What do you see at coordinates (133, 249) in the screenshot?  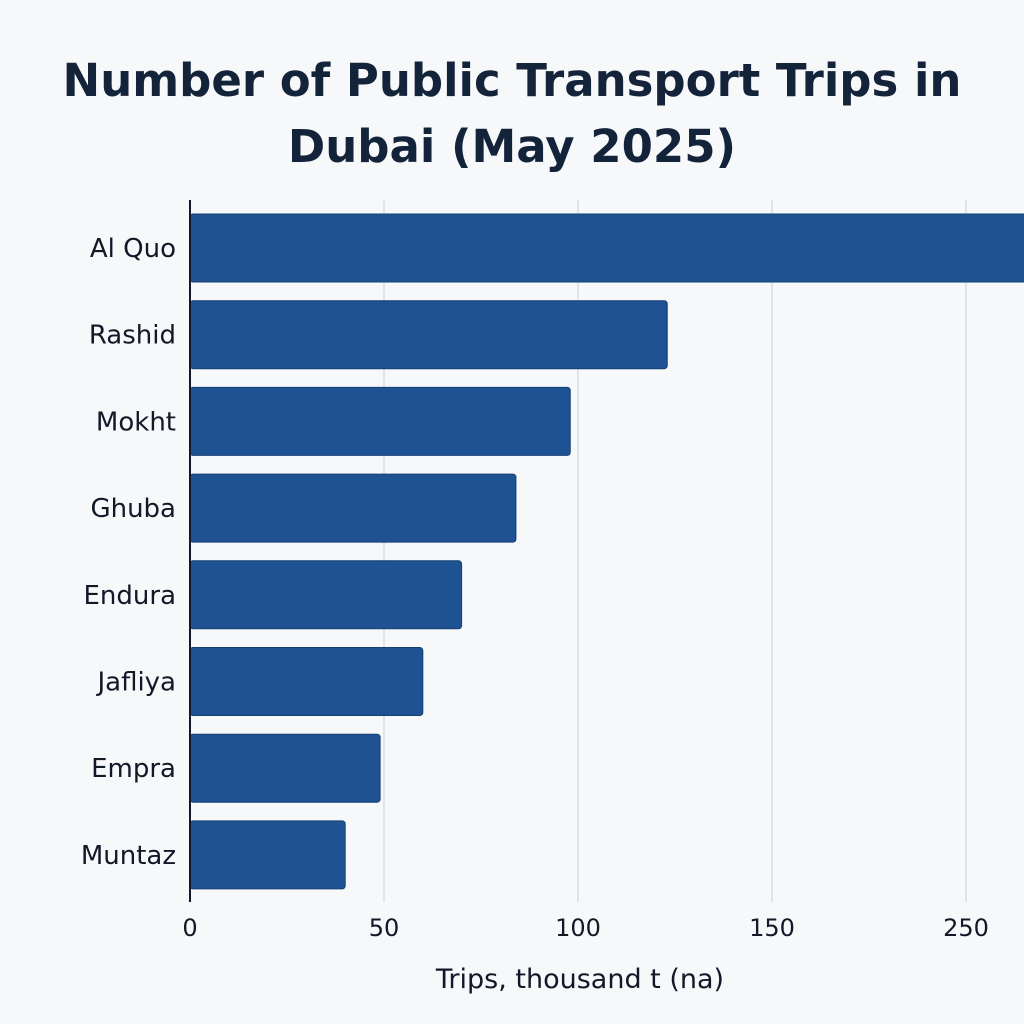 I see `category-label: Al Quo` at bounding box center [133, 249].